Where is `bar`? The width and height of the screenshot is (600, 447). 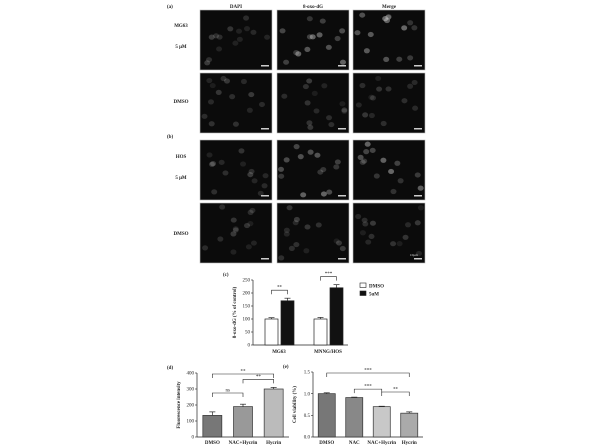 bar is located at coordinates (326, 415).